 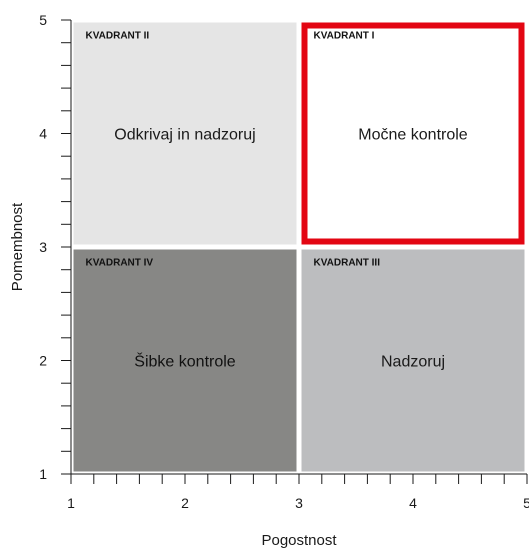 What do you see at coordinates (43, 134) in the screenshot?
I see `y-tick-label: 4` at bounding box center [43, 134].